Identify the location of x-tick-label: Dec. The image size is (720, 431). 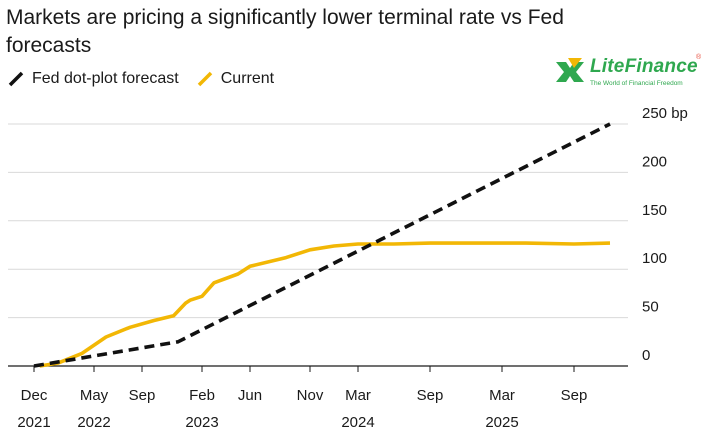
(34, 395).